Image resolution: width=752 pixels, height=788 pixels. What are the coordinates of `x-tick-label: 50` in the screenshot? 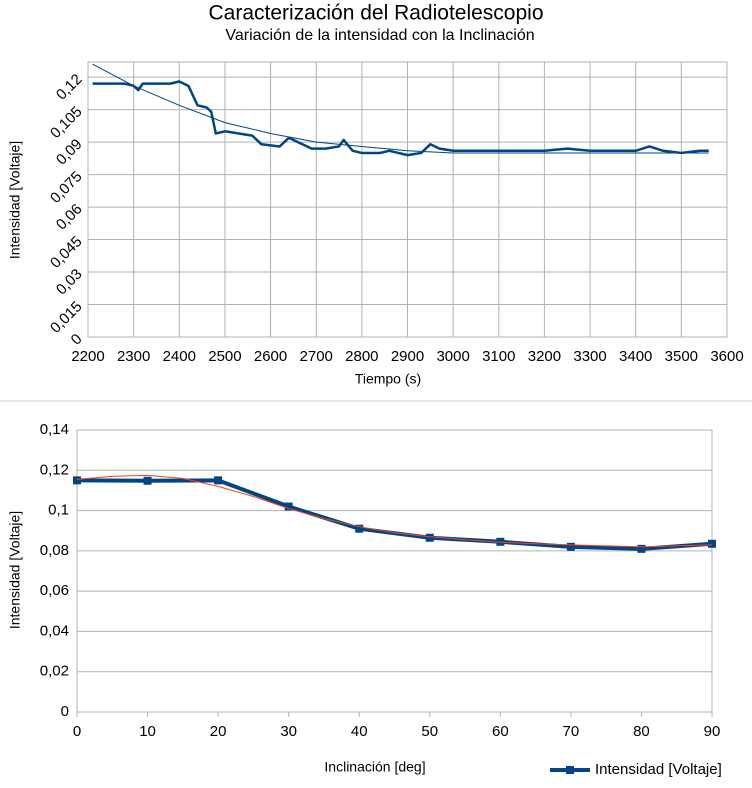 It's located at (429, 731).